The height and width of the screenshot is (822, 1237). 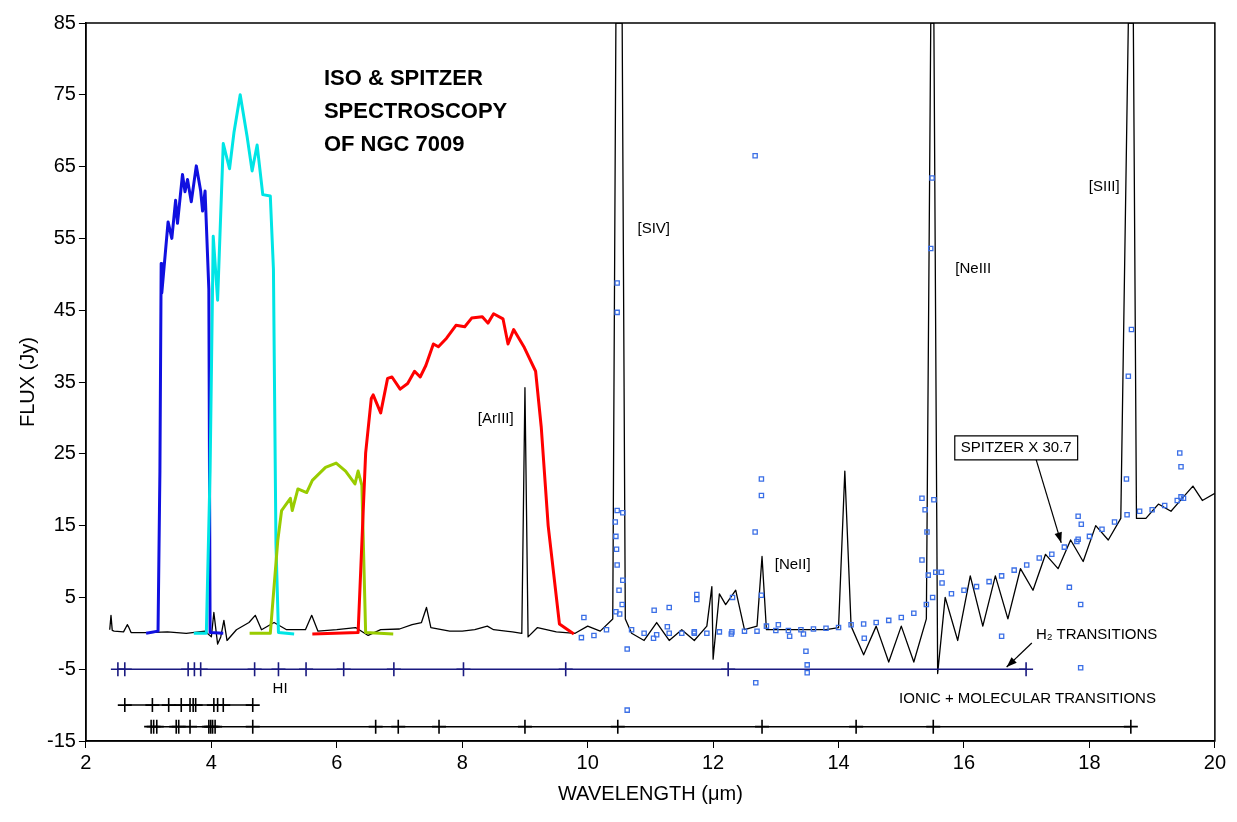 What do you see at coordinates (650, 792) in the screenshot?
I see `x-axis-title: WAVELENGTH (μm)` at bounding box center [650, 792].